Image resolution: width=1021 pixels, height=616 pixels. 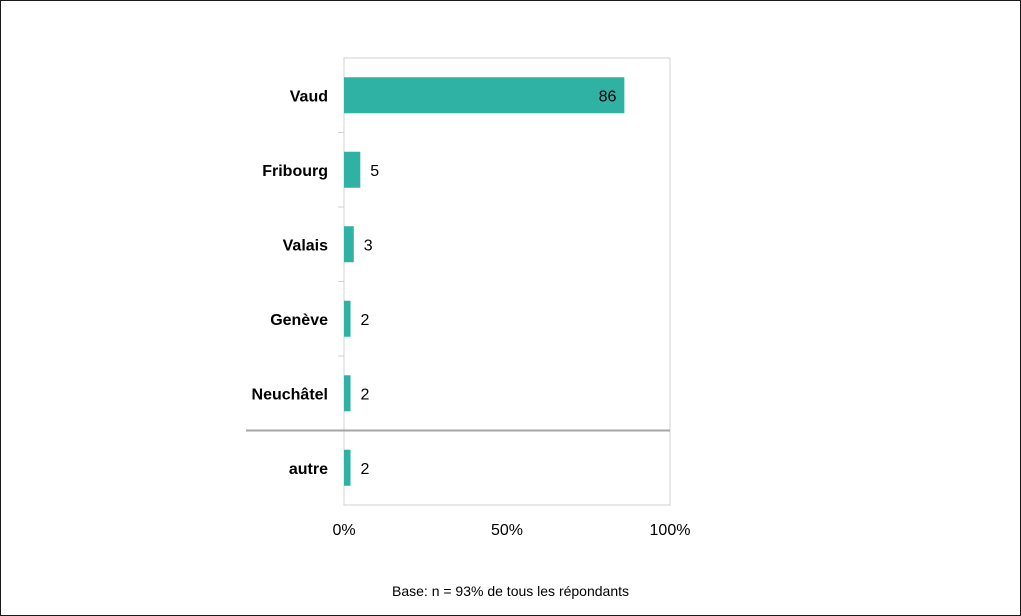 I want to click on category-label-autre: autre, so click(x=308, y=469).